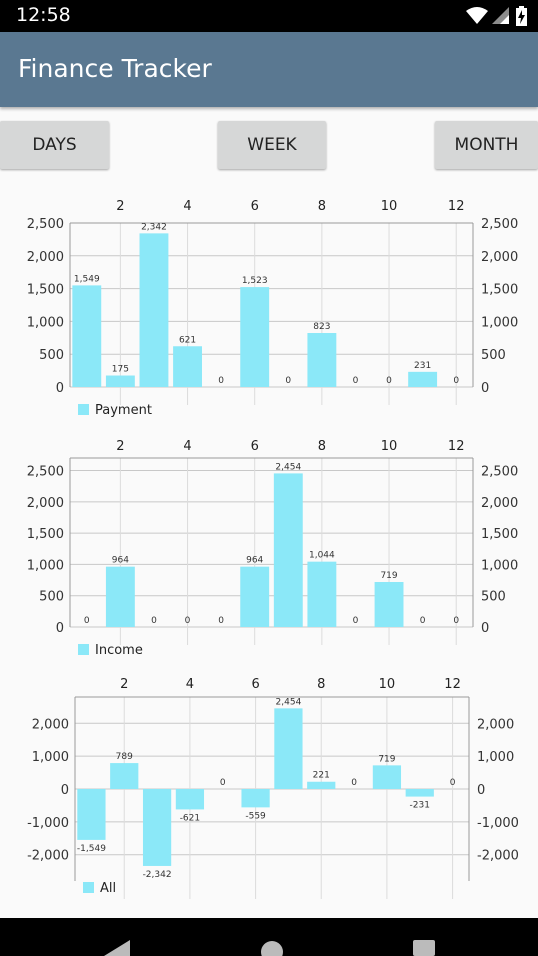 This screenshot has height=956, width=538. I want to click on x-tick-label: 4, so click(187, 206).